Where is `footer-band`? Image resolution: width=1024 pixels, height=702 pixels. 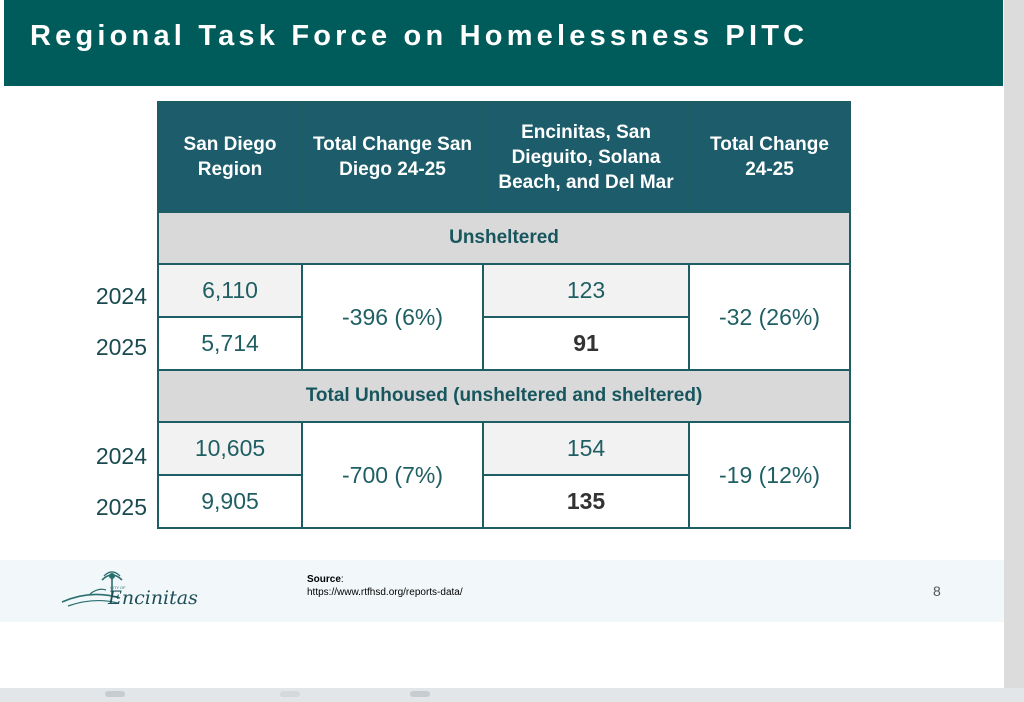 footer-band is located at coordinates (502, 591).